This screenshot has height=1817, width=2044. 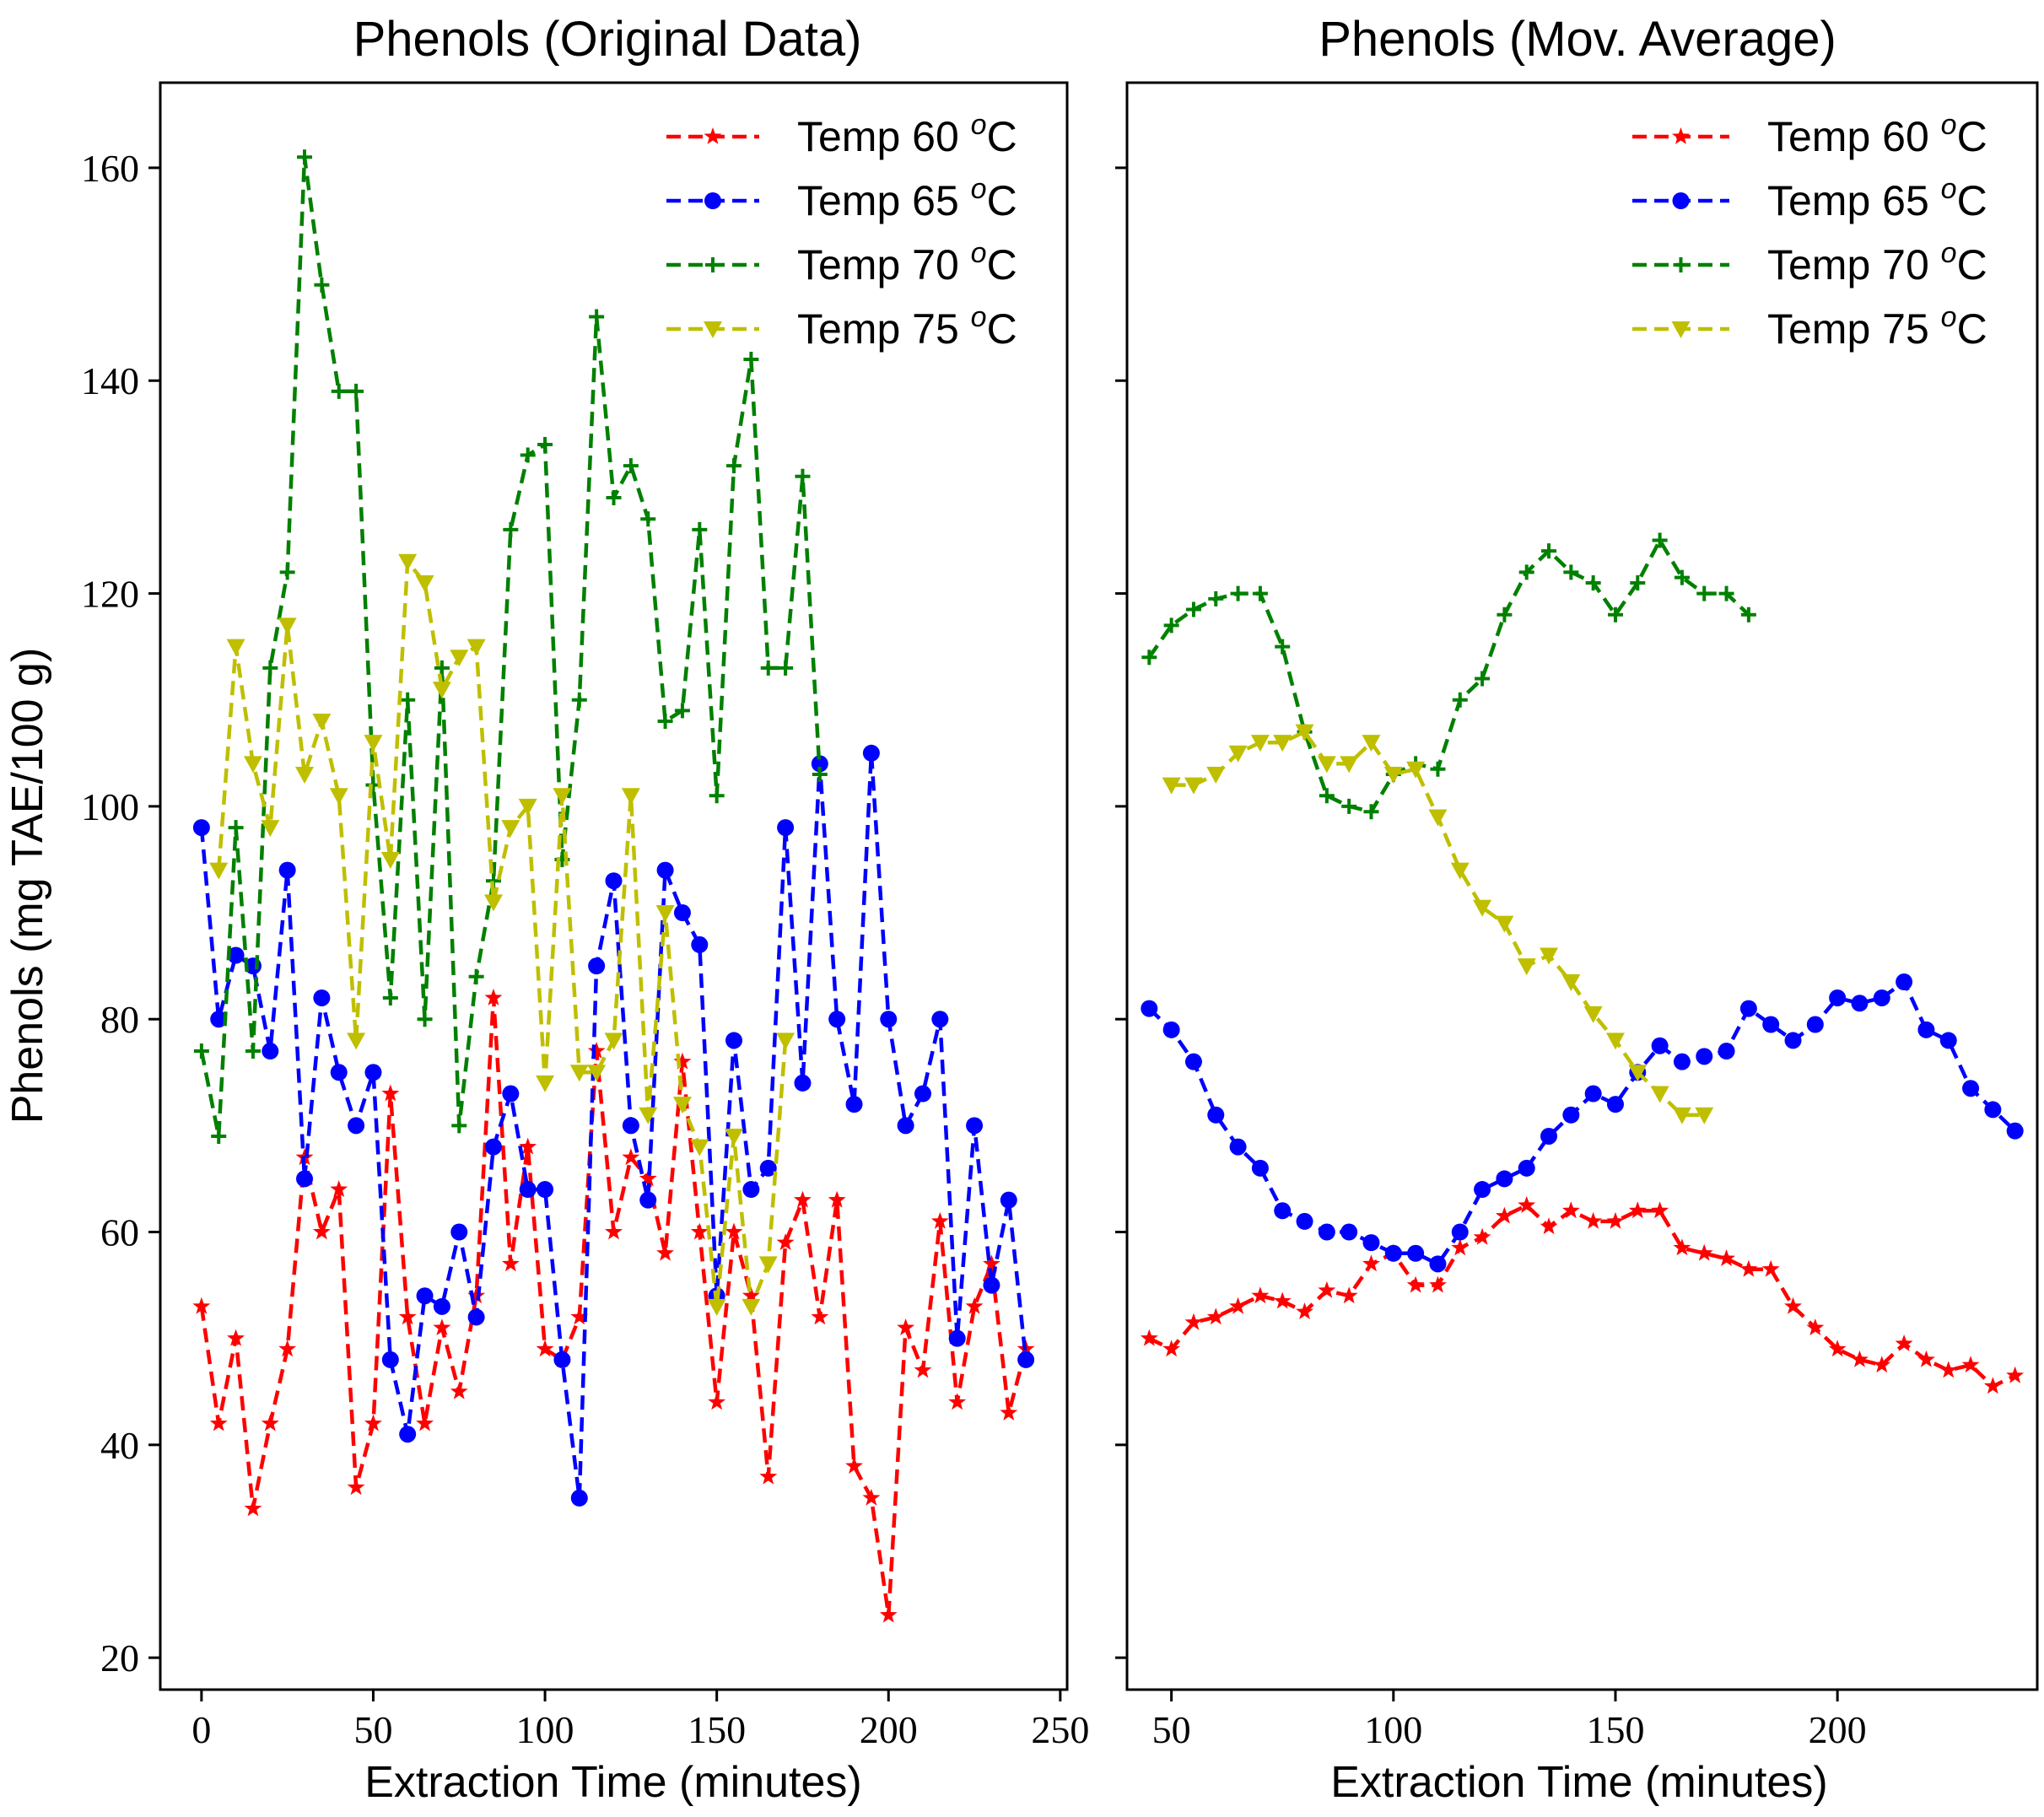 I want to click on legend-item: Temp 60 oC, so click(x=841, y=134).